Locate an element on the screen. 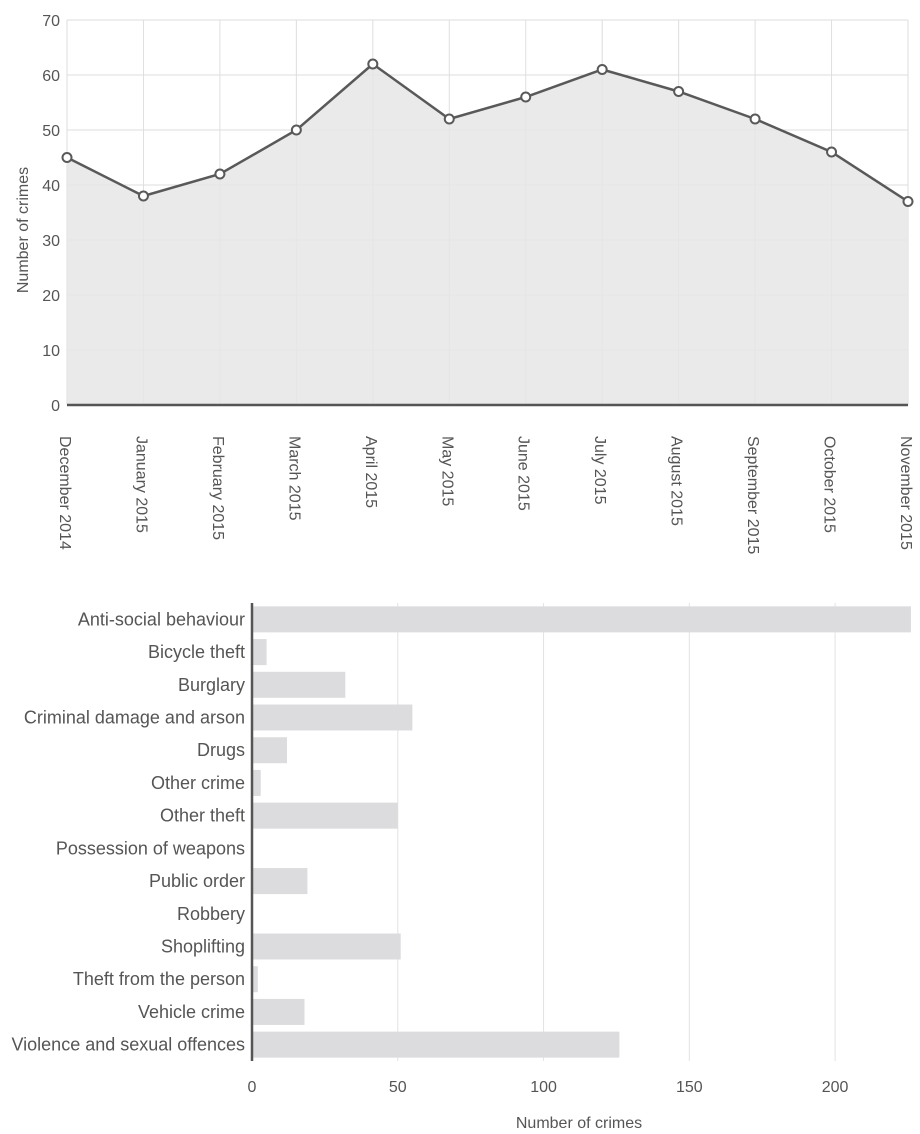 This screenshot has height=1134, width=920. category-label: Drugs is located at coordinates (221, 750).